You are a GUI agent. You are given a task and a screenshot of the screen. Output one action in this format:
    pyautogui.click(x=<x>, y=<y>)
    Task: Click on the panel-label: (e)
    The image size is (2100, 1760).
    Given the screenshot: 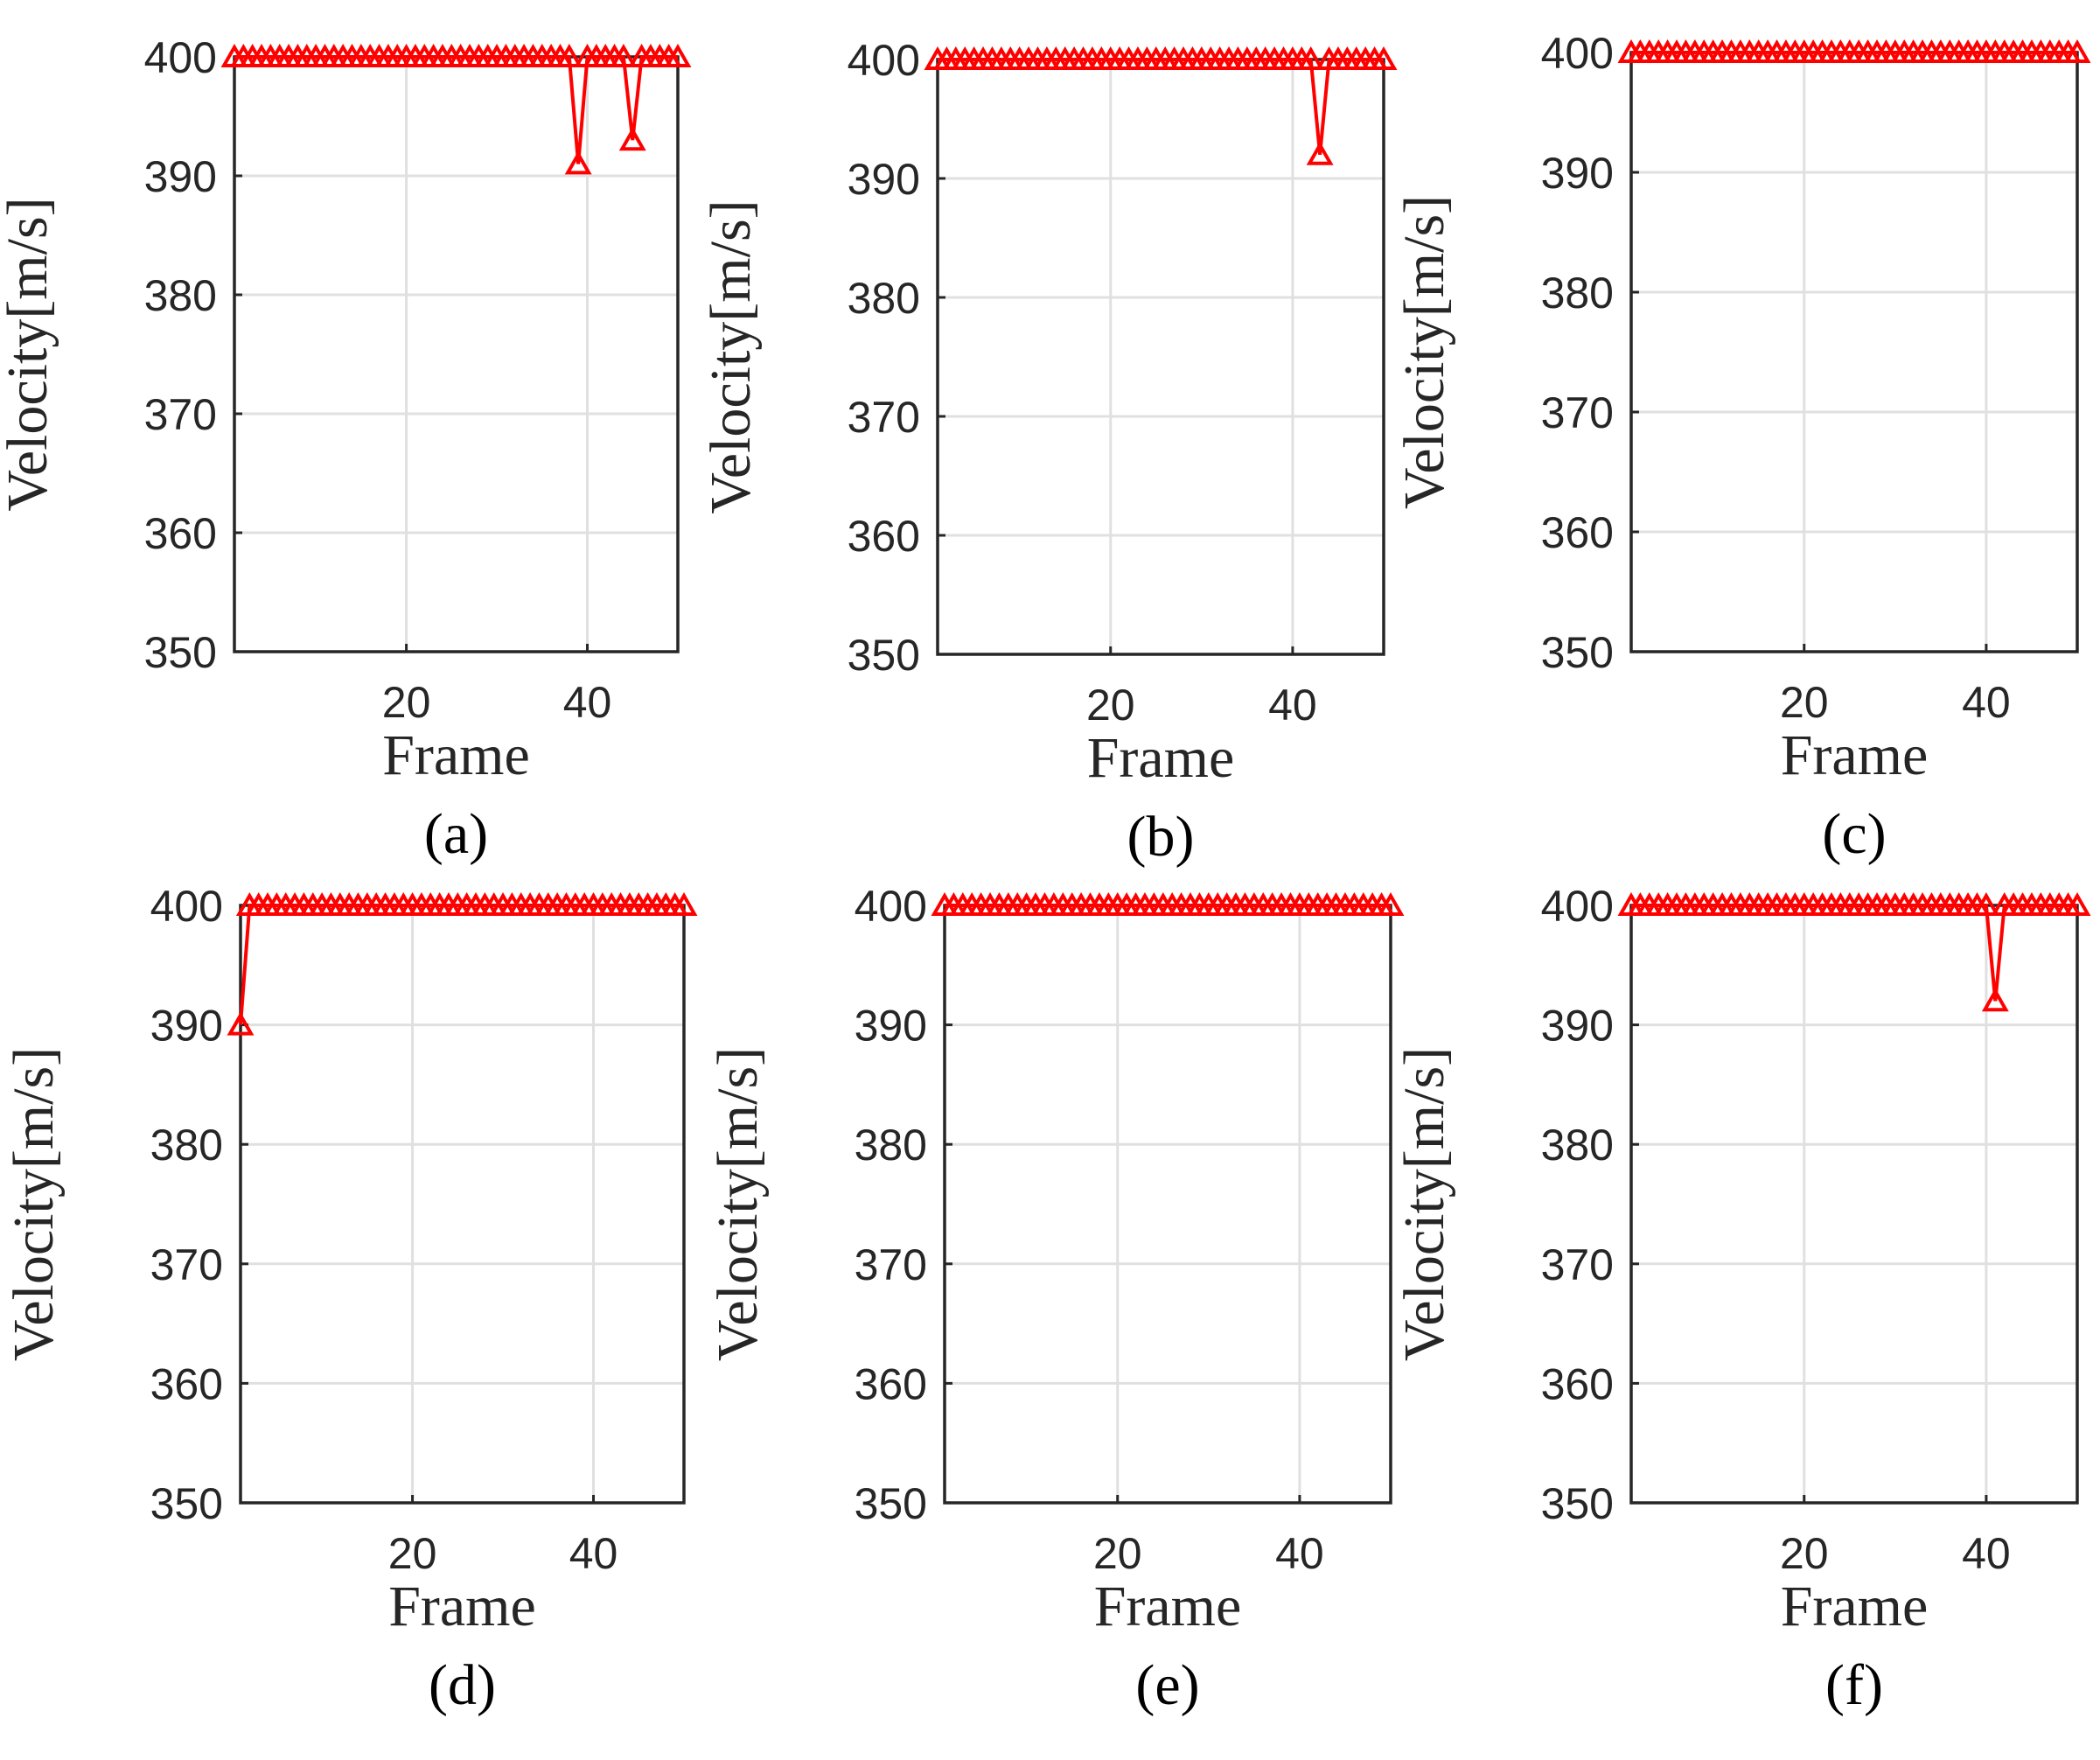 What is the action you would take?
    pyautogui.click(x=1167, y=1685)
    